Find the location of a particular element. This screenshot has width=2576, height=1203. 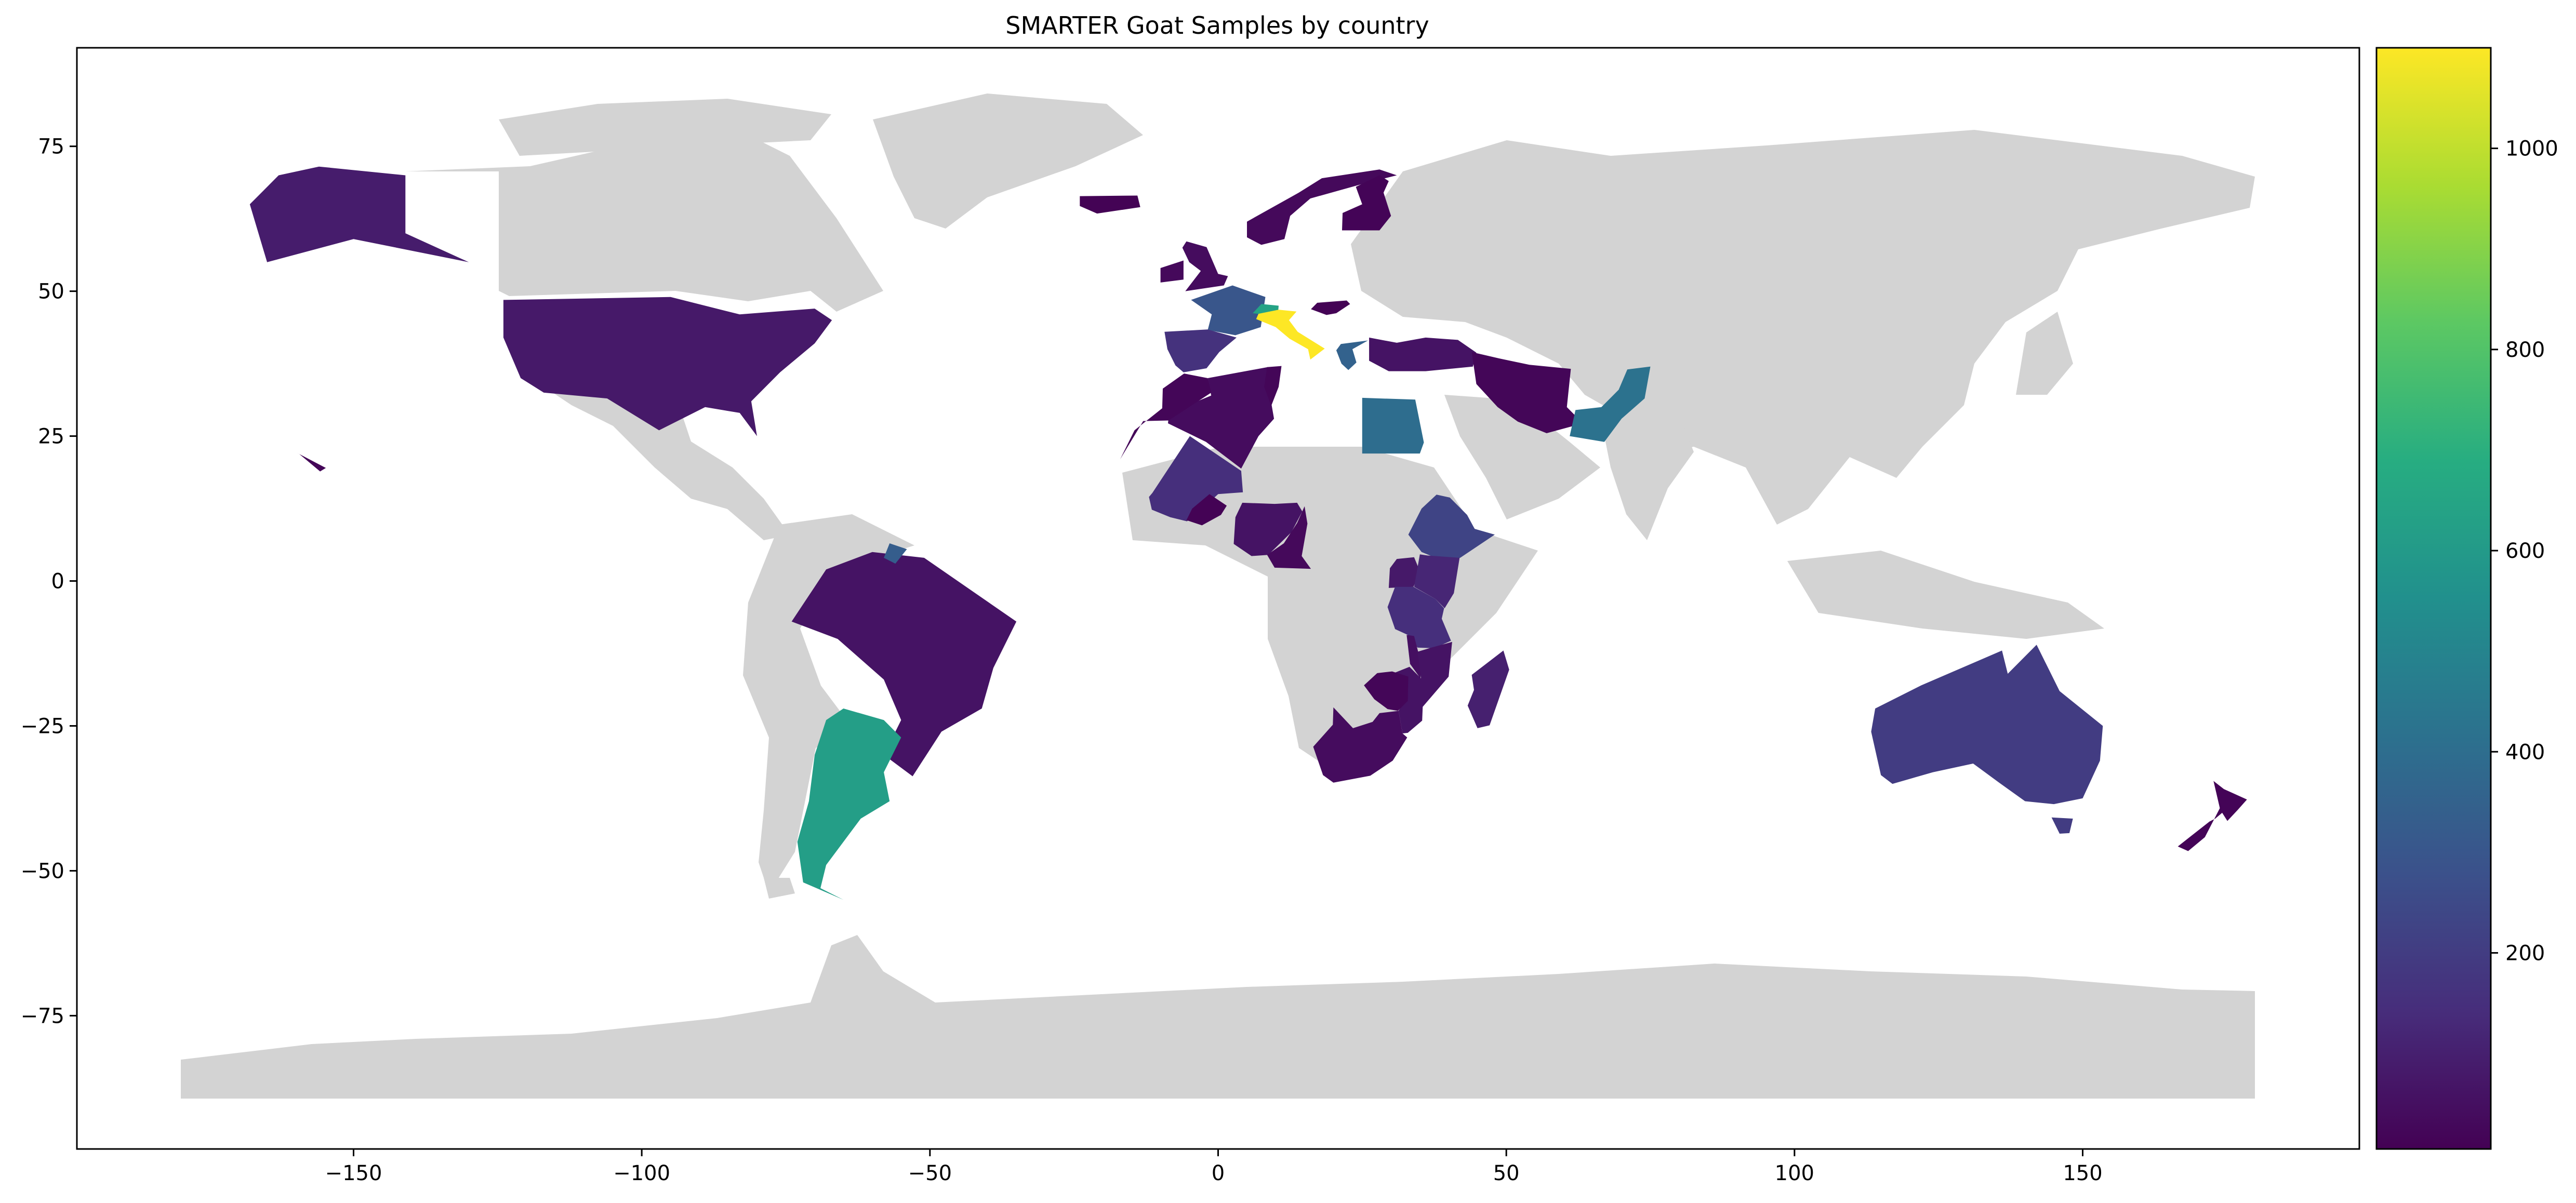

country-canada-alaska is located at coordinates (359, 214).